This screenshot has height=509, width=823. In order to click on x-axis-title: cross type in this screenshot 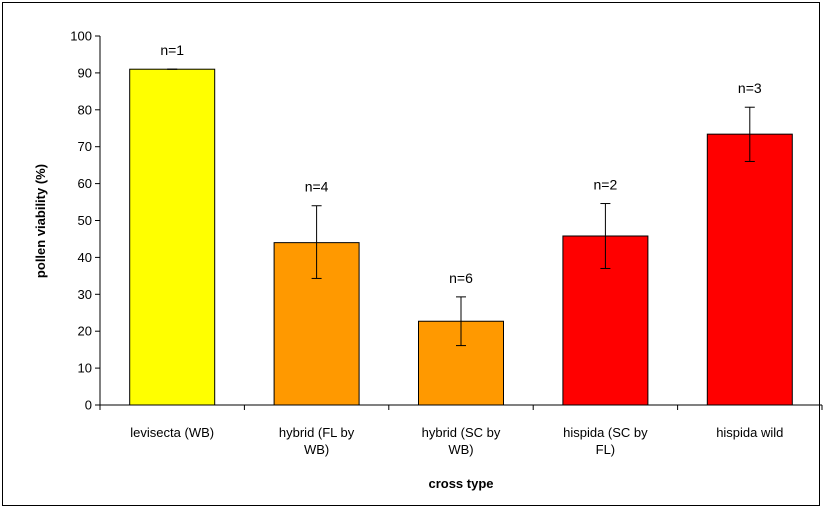, I will do `click(460, 483)`.